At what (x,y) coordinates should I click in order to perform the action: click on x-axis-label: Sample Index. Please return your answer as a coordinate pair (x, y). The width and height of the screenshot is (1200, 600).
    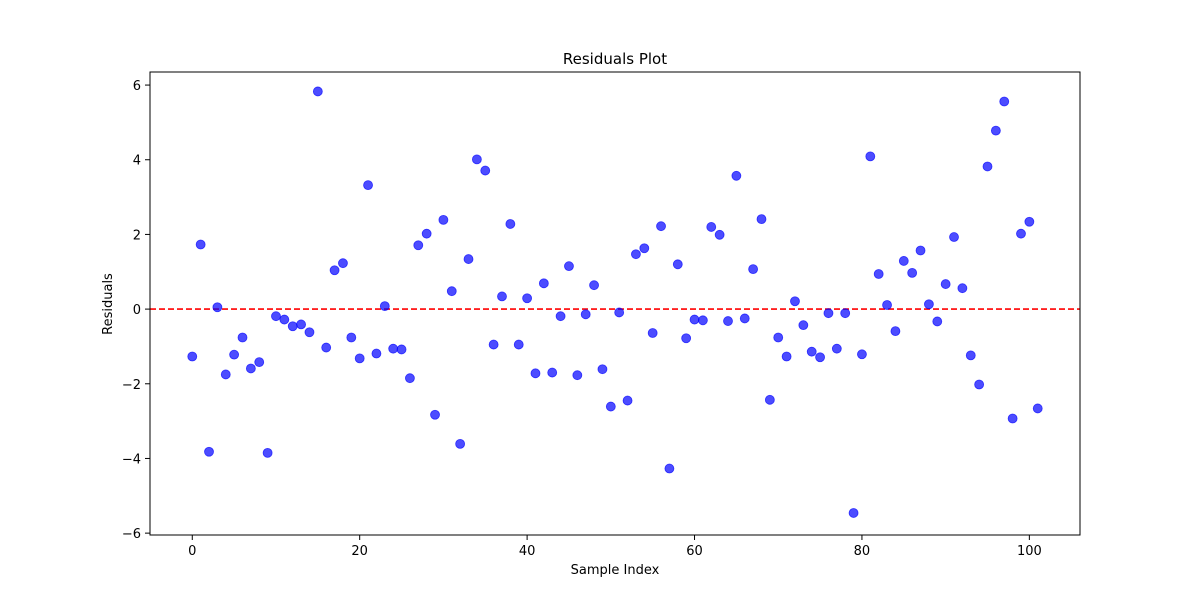
    Looking at the image, I should click on (615, 570).